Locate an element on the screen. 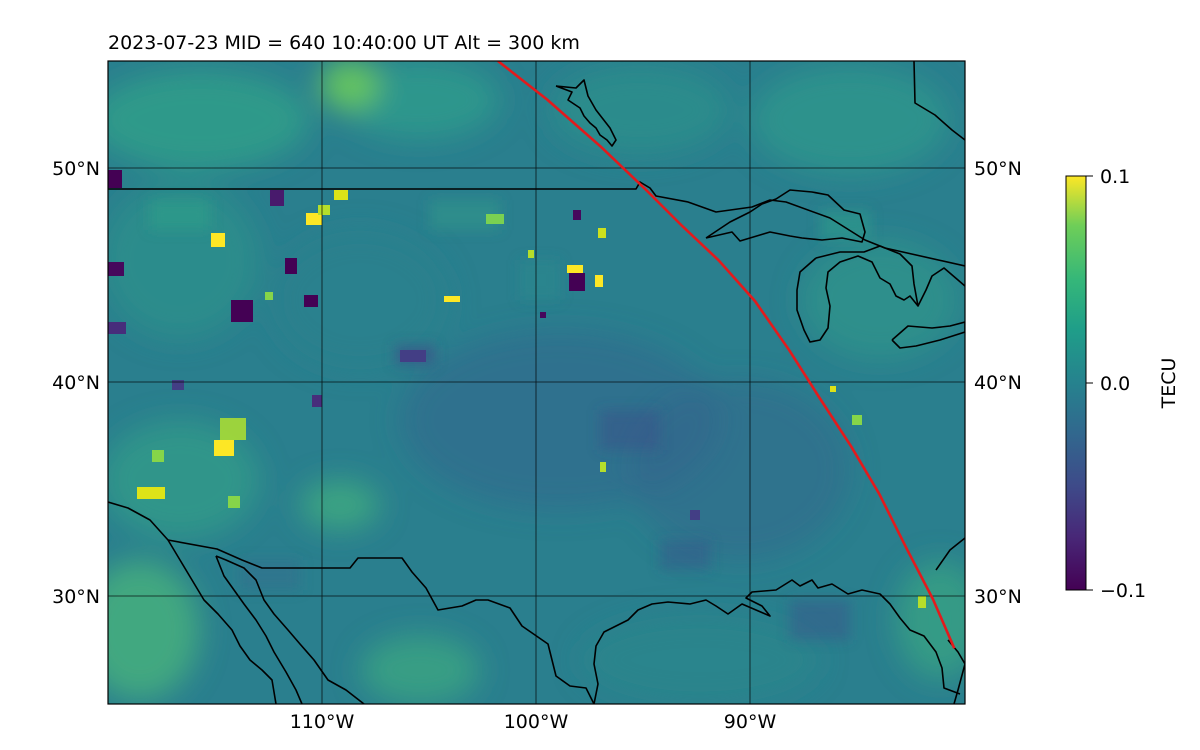 The width and height of the screenshot is (1200, 750). colorbar-gradient is located at coordinates (1076, 383).